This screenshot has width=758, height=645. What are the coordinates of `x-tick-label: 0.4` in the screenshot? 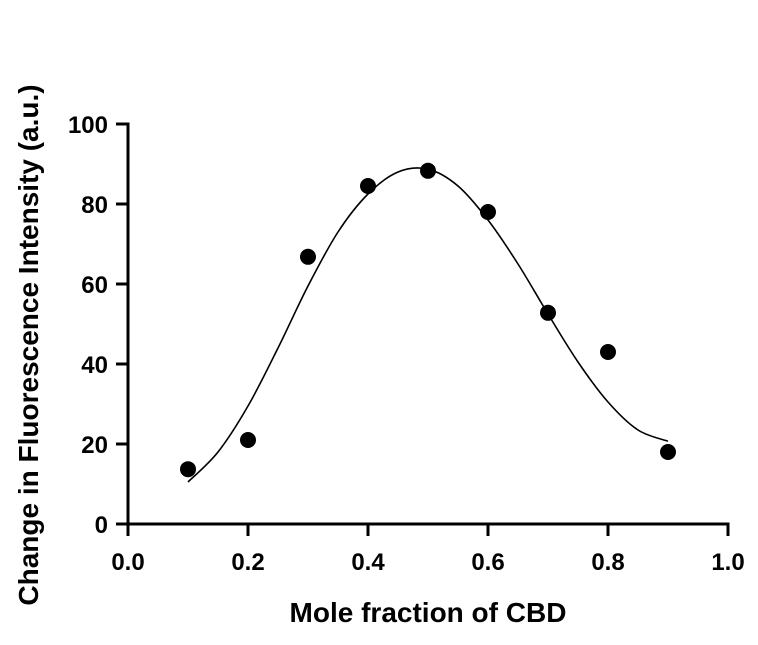 It's located at (368, 562).